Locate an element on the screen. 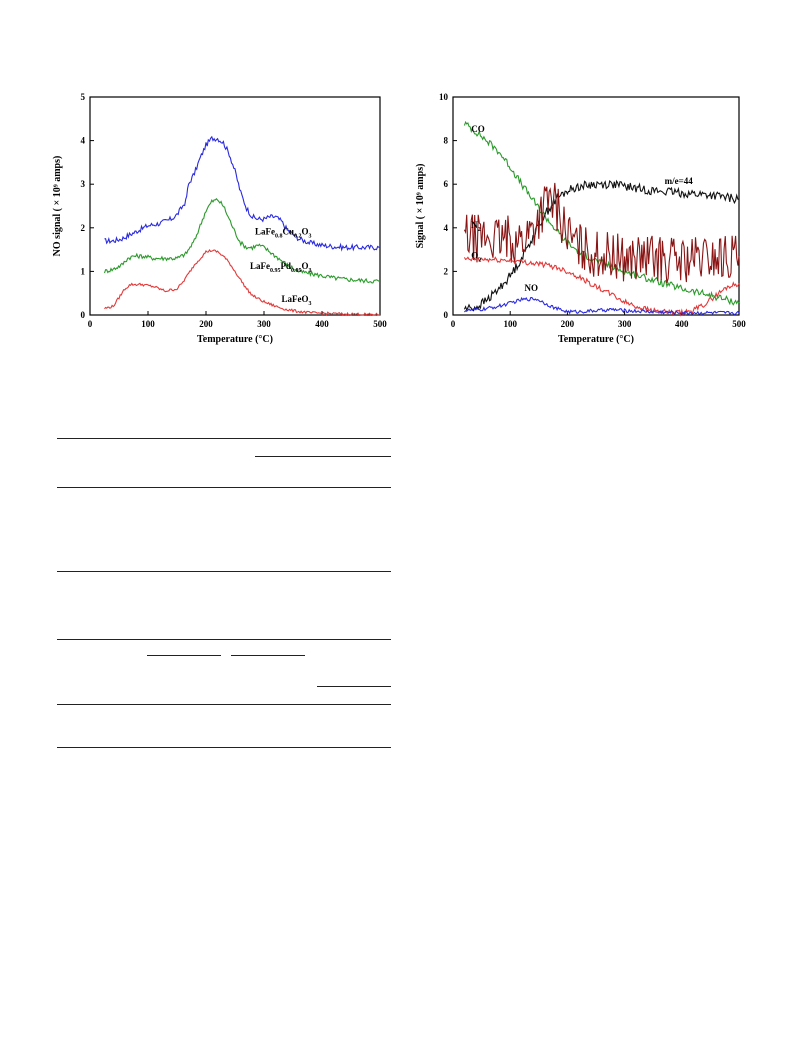 Image resolution: width=793 pixels, height=1057 pixels. series-label: NO is located at coordinates (532, 288).